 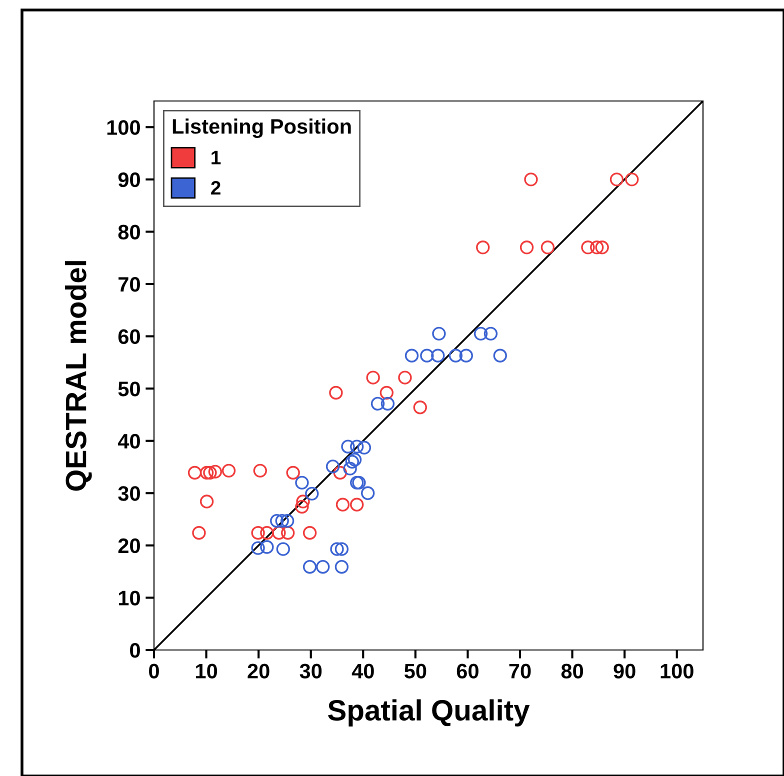 I want to click on y-tick-label: 10, so click(x=129, y=598).